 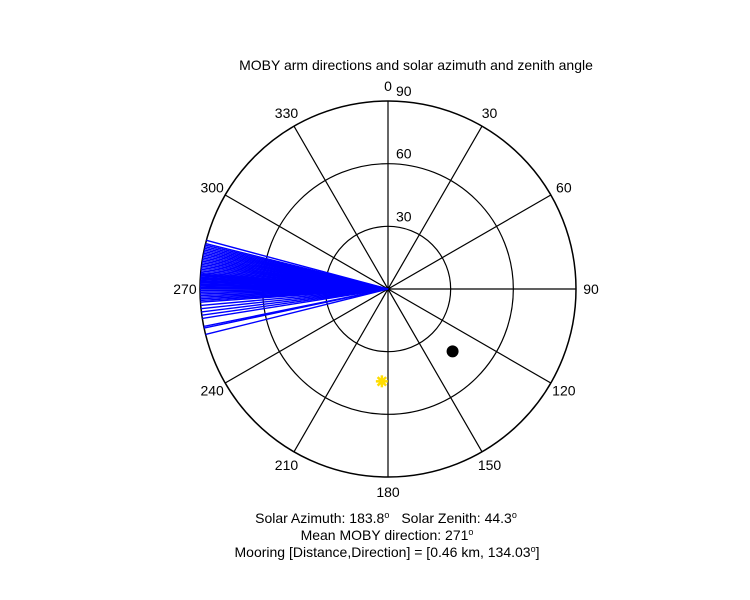 I want to click on solar-azimuth-text: Solar Azimuth: 183.8, so click(x=319, y=518).